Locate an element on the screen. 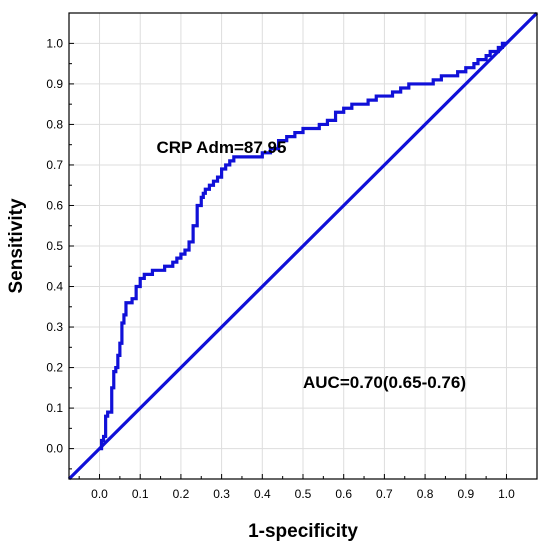 Image resolution: width=550 pixels, height=547 pixels. y-tick-label: 0.3 is located at coordinates (54, 327).